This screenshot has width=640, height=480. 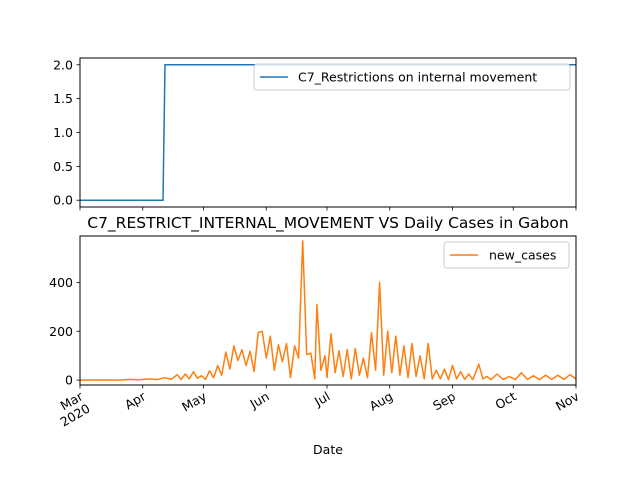 I want to click on bottom-legend-box, so click(x=506, y=255).